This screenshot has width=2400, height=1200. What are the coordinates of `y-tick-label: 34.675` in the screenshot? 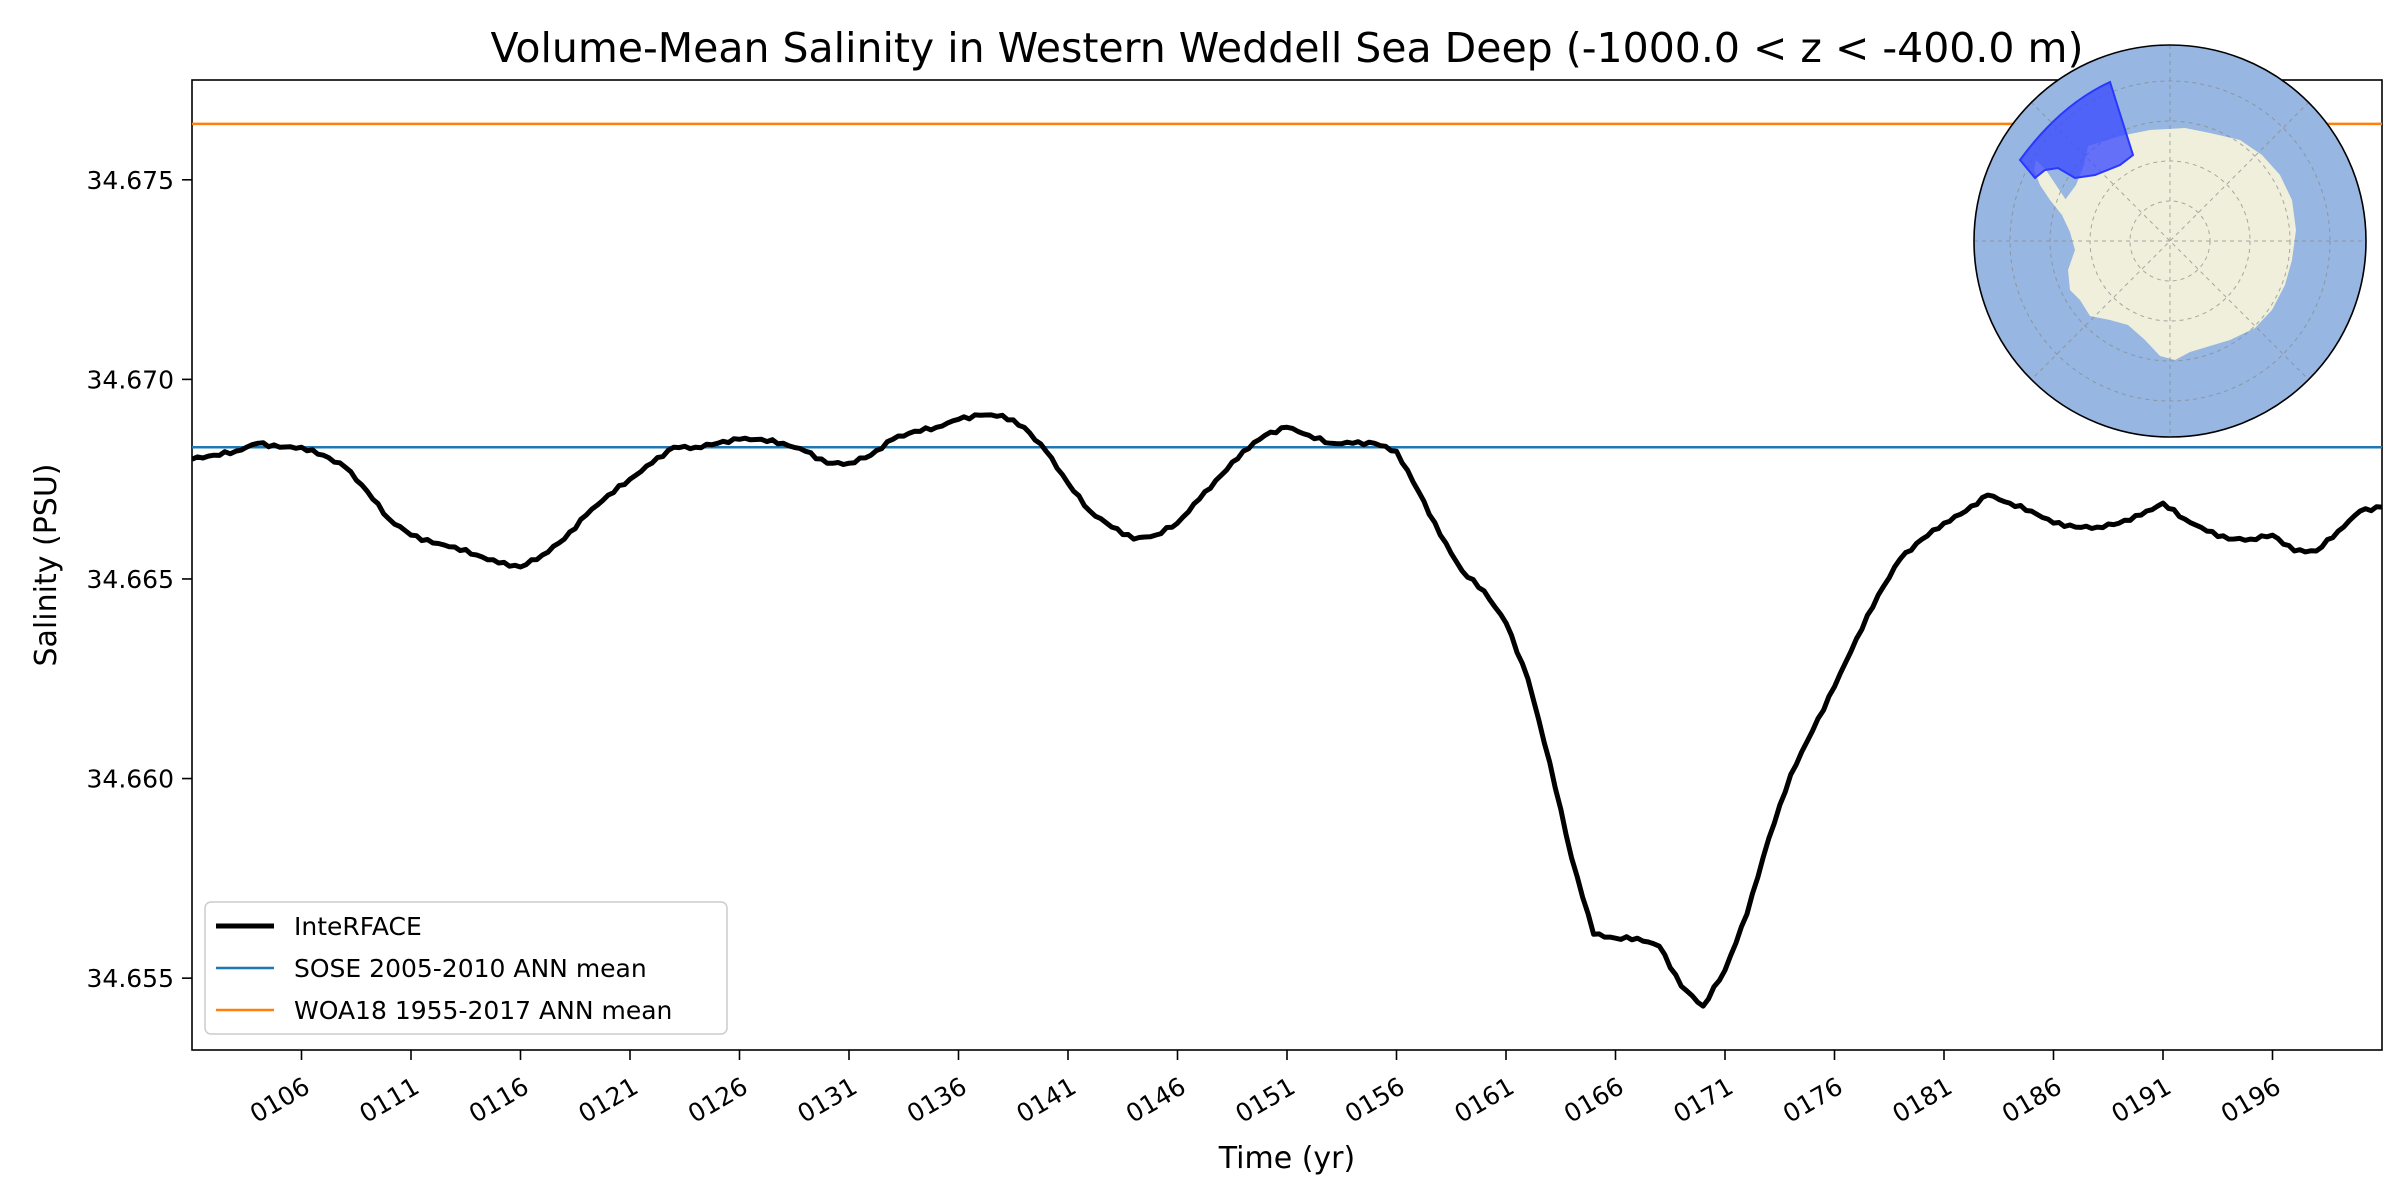 It's located at (130, 180).